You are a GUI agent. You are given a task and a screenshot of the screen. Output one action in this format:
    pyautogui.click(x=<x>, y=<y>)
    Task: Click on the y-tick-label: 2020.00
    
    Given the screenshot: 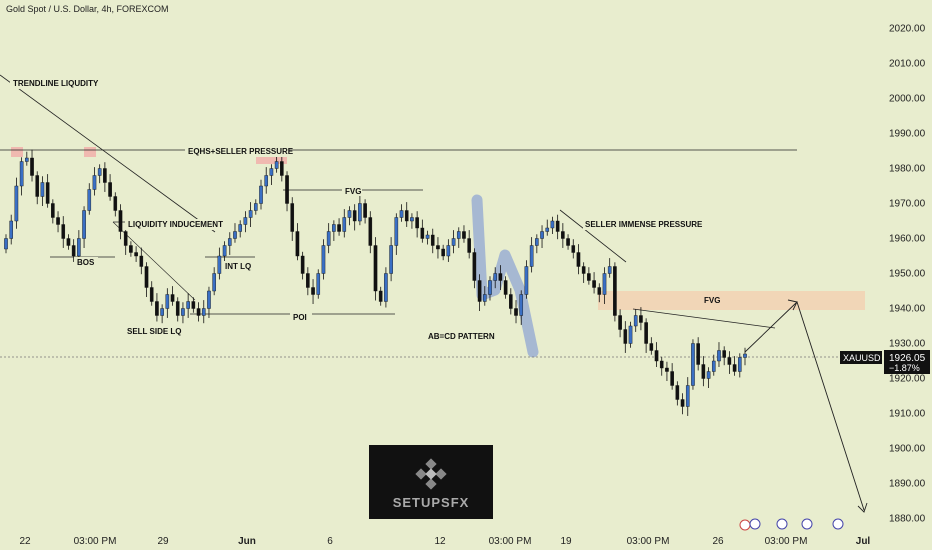 What is the action you would take?
    pyautogui.click(x=907, y=29)
    